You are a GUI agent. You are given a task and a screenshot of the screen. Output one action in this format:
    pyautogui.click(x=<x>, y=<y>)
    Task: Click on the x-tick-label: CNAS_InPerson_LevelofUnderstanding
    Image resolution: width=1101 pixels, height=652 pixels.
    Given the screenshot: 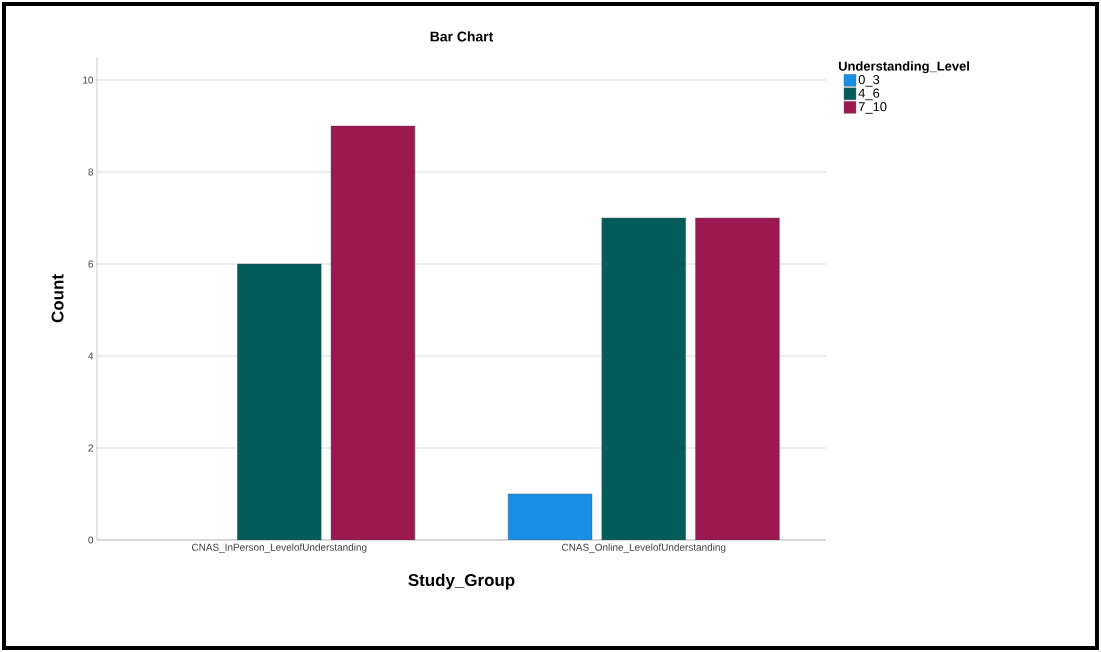 What is the action you would take?
    pyautogui.click(x=279, y=548)
    